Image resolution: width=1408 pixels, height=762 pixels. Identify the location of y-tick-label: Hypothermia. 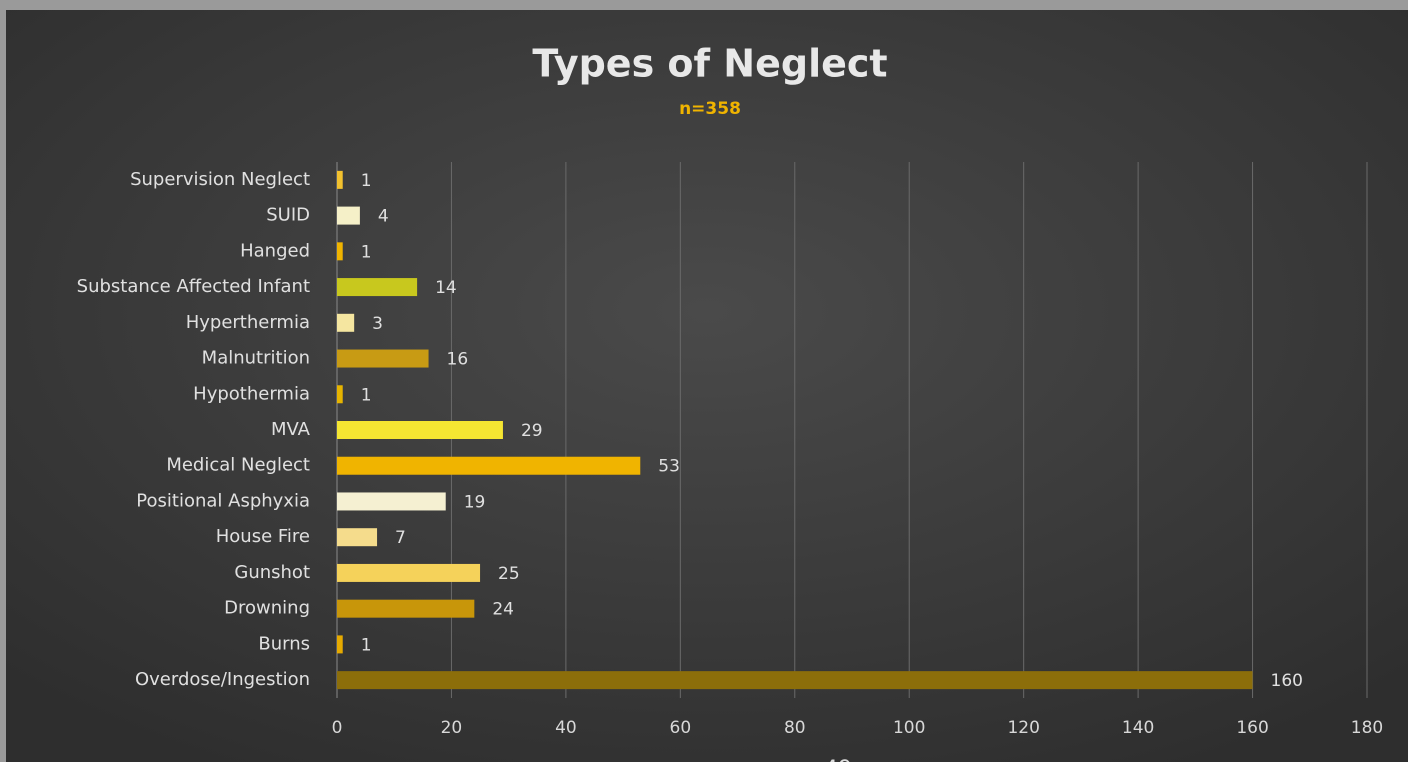
(251, 393).